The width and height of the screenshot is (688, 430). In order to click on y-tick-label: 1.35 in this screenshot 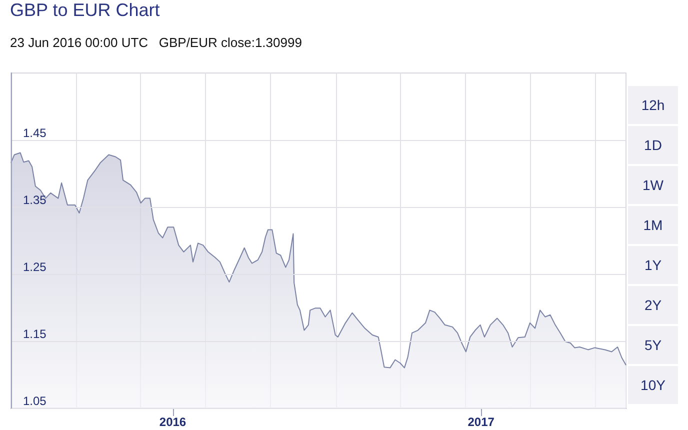, I will do `click(35, 200)`.